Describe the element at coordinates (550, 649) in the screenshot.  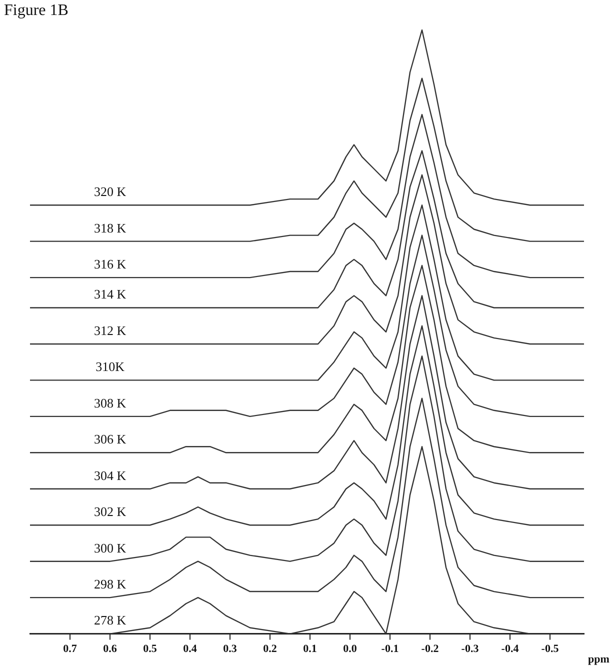
I see `x-tick-label: -0.5` at that location.